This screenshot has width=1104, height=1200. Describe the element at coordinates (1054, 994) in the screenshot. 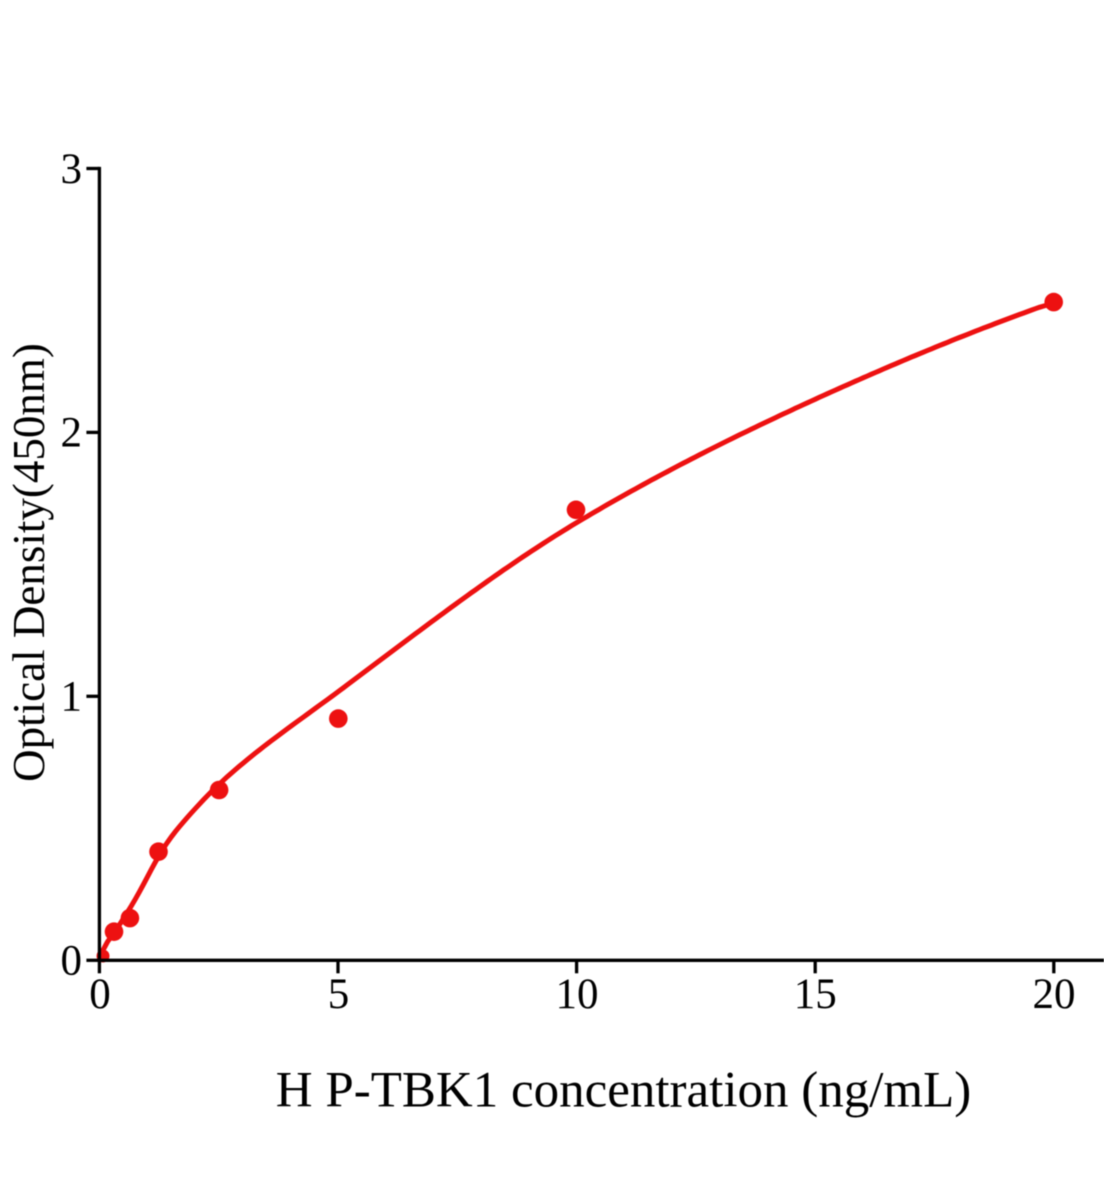

I see `svg-text: 20` at that location.